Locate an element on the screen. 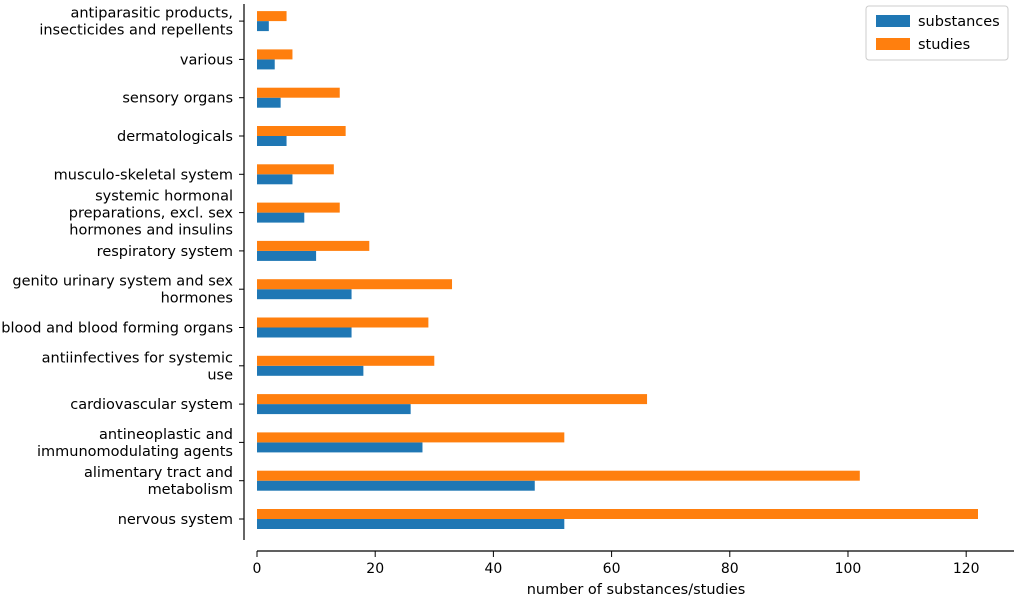 The width and height of the screenshot is (1017, 598). bar-studies-sensory-organs is located at coordinates (298, 92).